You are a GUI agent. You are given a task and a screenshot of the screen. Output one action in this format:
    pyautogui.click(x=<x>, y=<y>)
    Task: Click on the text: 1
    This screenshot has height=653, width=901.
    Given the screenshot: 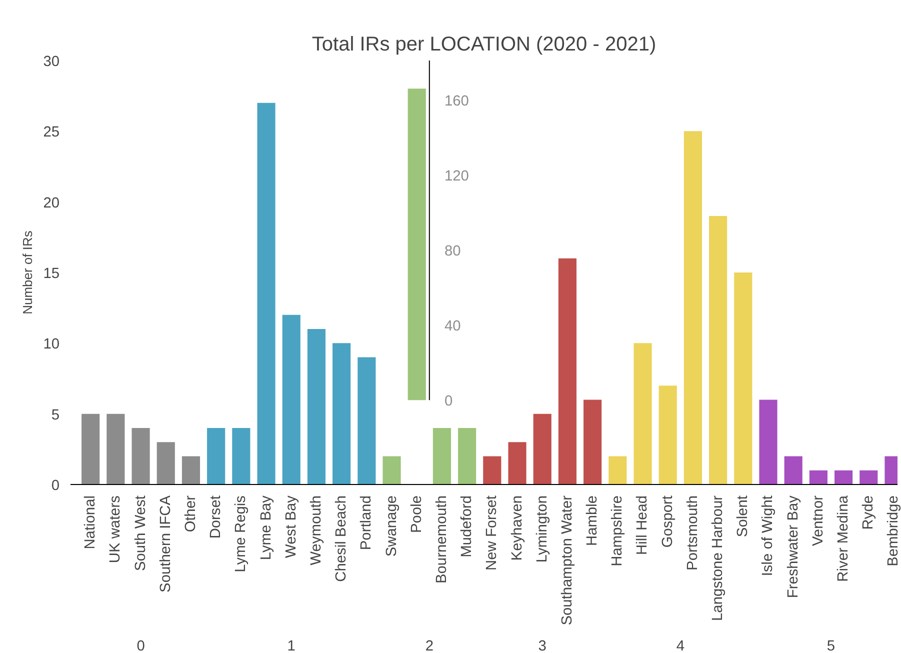 What is the action you would take?
    pyautogui.click(x=291, y=645)
    